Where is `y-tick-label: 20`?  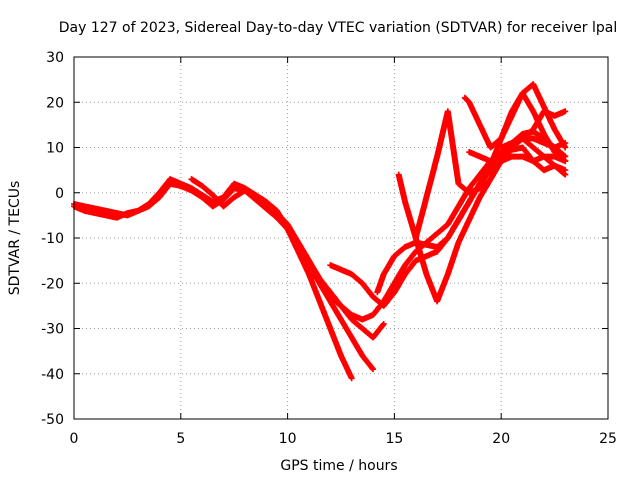
y-tick-label: 20 is located at coordinates (55, 103).